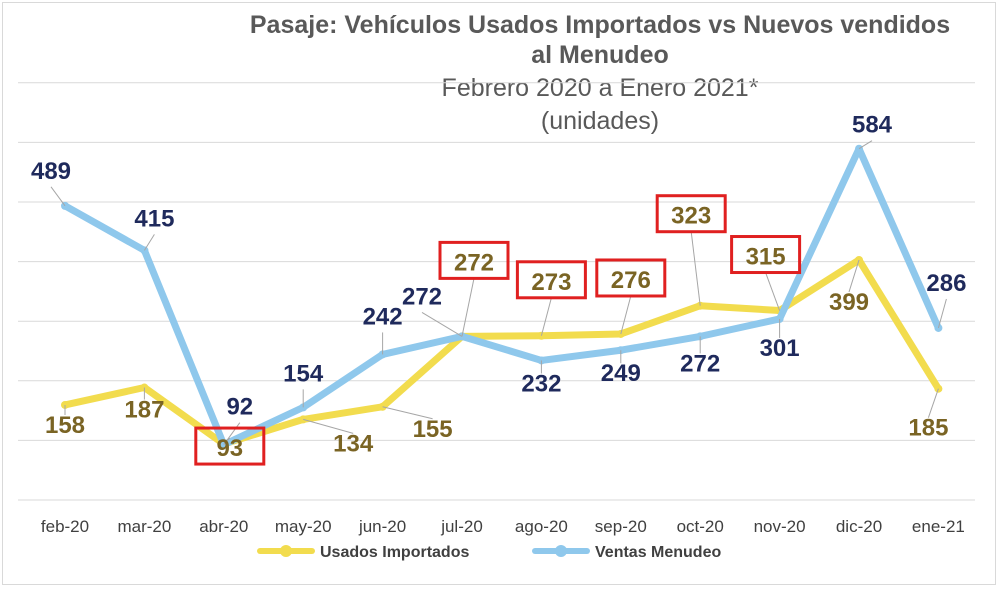  I want to click on x-tick-label: ene-21, so click(938, 526).